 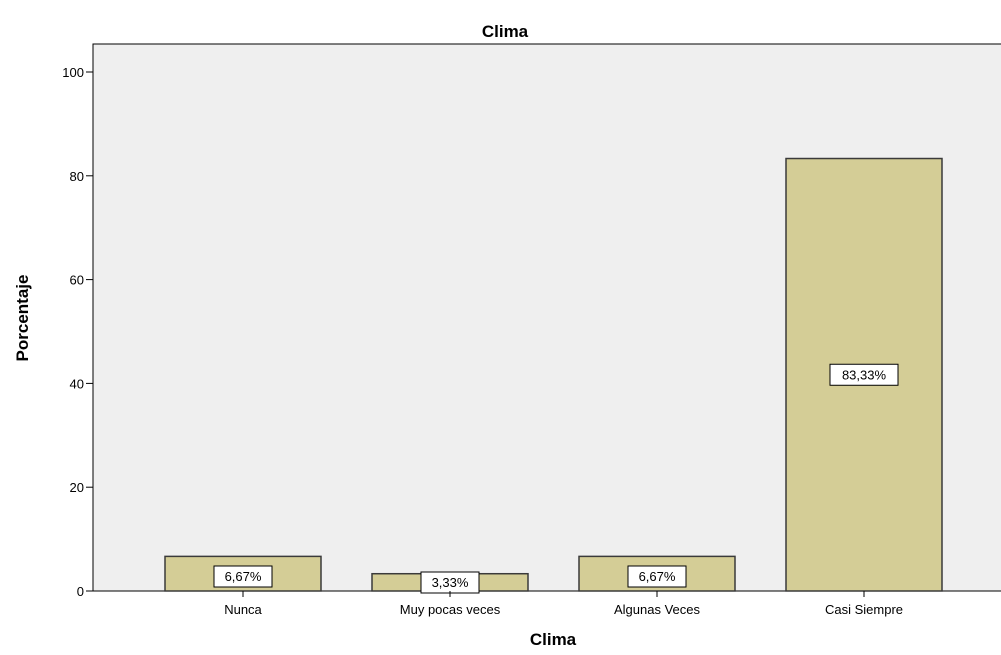 I want to click on y-tick-label: 40, so click(x=77, y=383).